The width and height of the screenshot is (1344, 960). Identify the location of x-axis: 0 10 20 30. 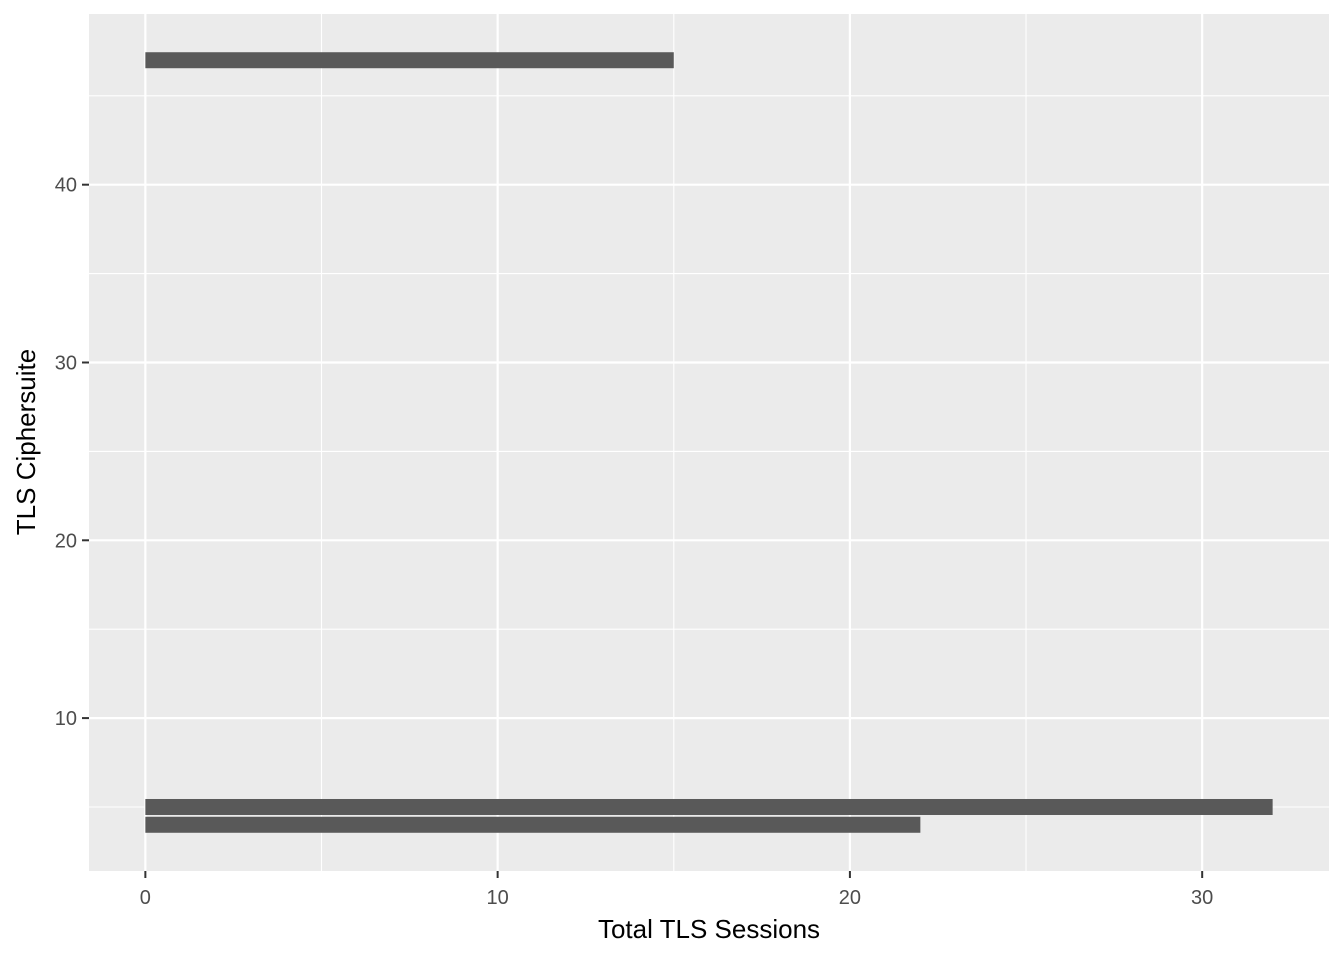
(676, 890).